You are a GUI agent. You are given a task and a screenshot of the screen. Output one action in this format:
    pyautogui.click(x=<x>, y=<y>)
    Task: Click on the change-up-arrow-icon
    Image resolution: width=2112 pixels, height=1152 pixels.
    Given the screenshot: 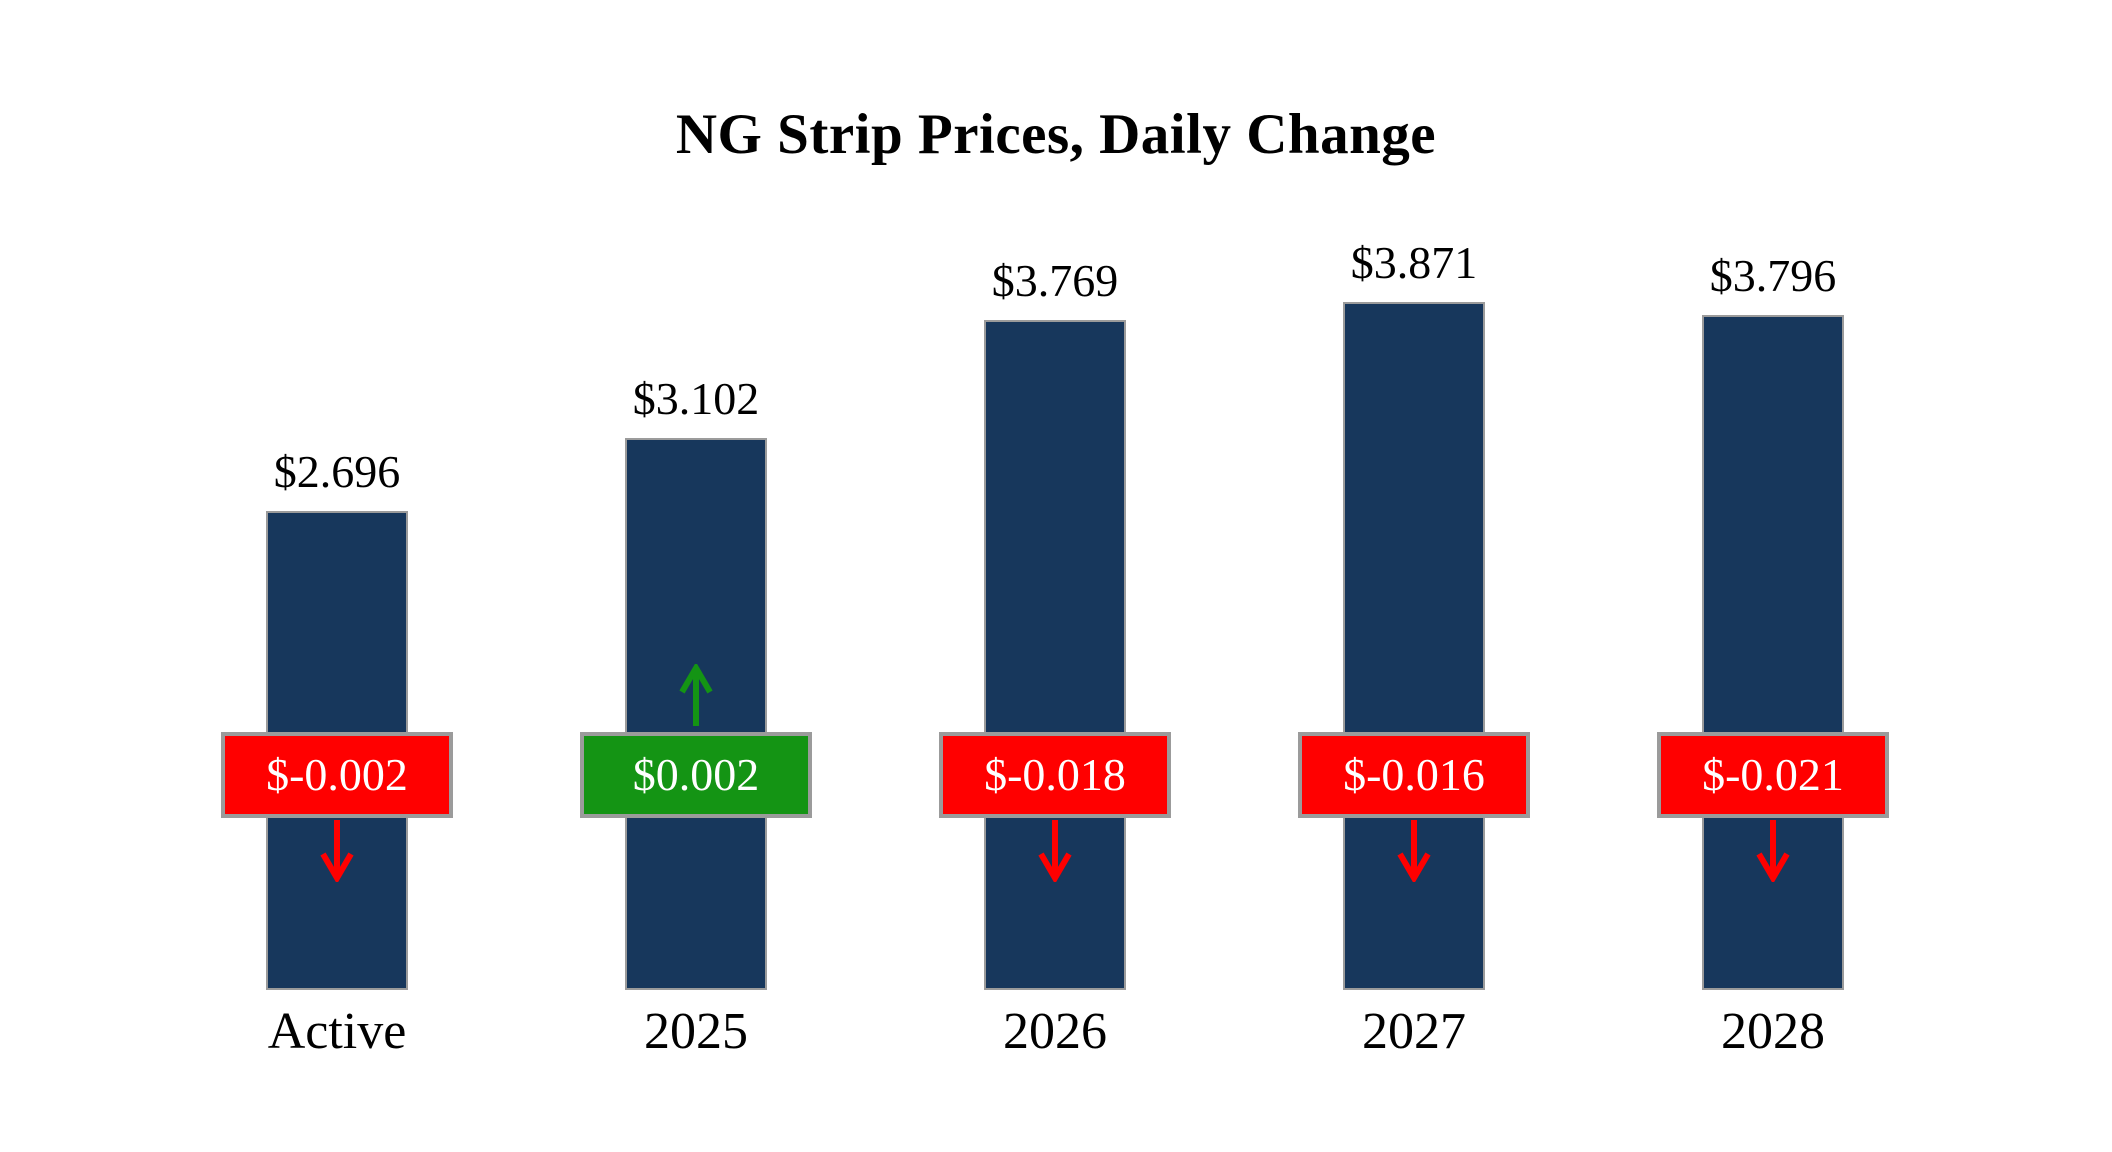 What is the action you would take?
    pyautogui.click(x=696, y=695)
    